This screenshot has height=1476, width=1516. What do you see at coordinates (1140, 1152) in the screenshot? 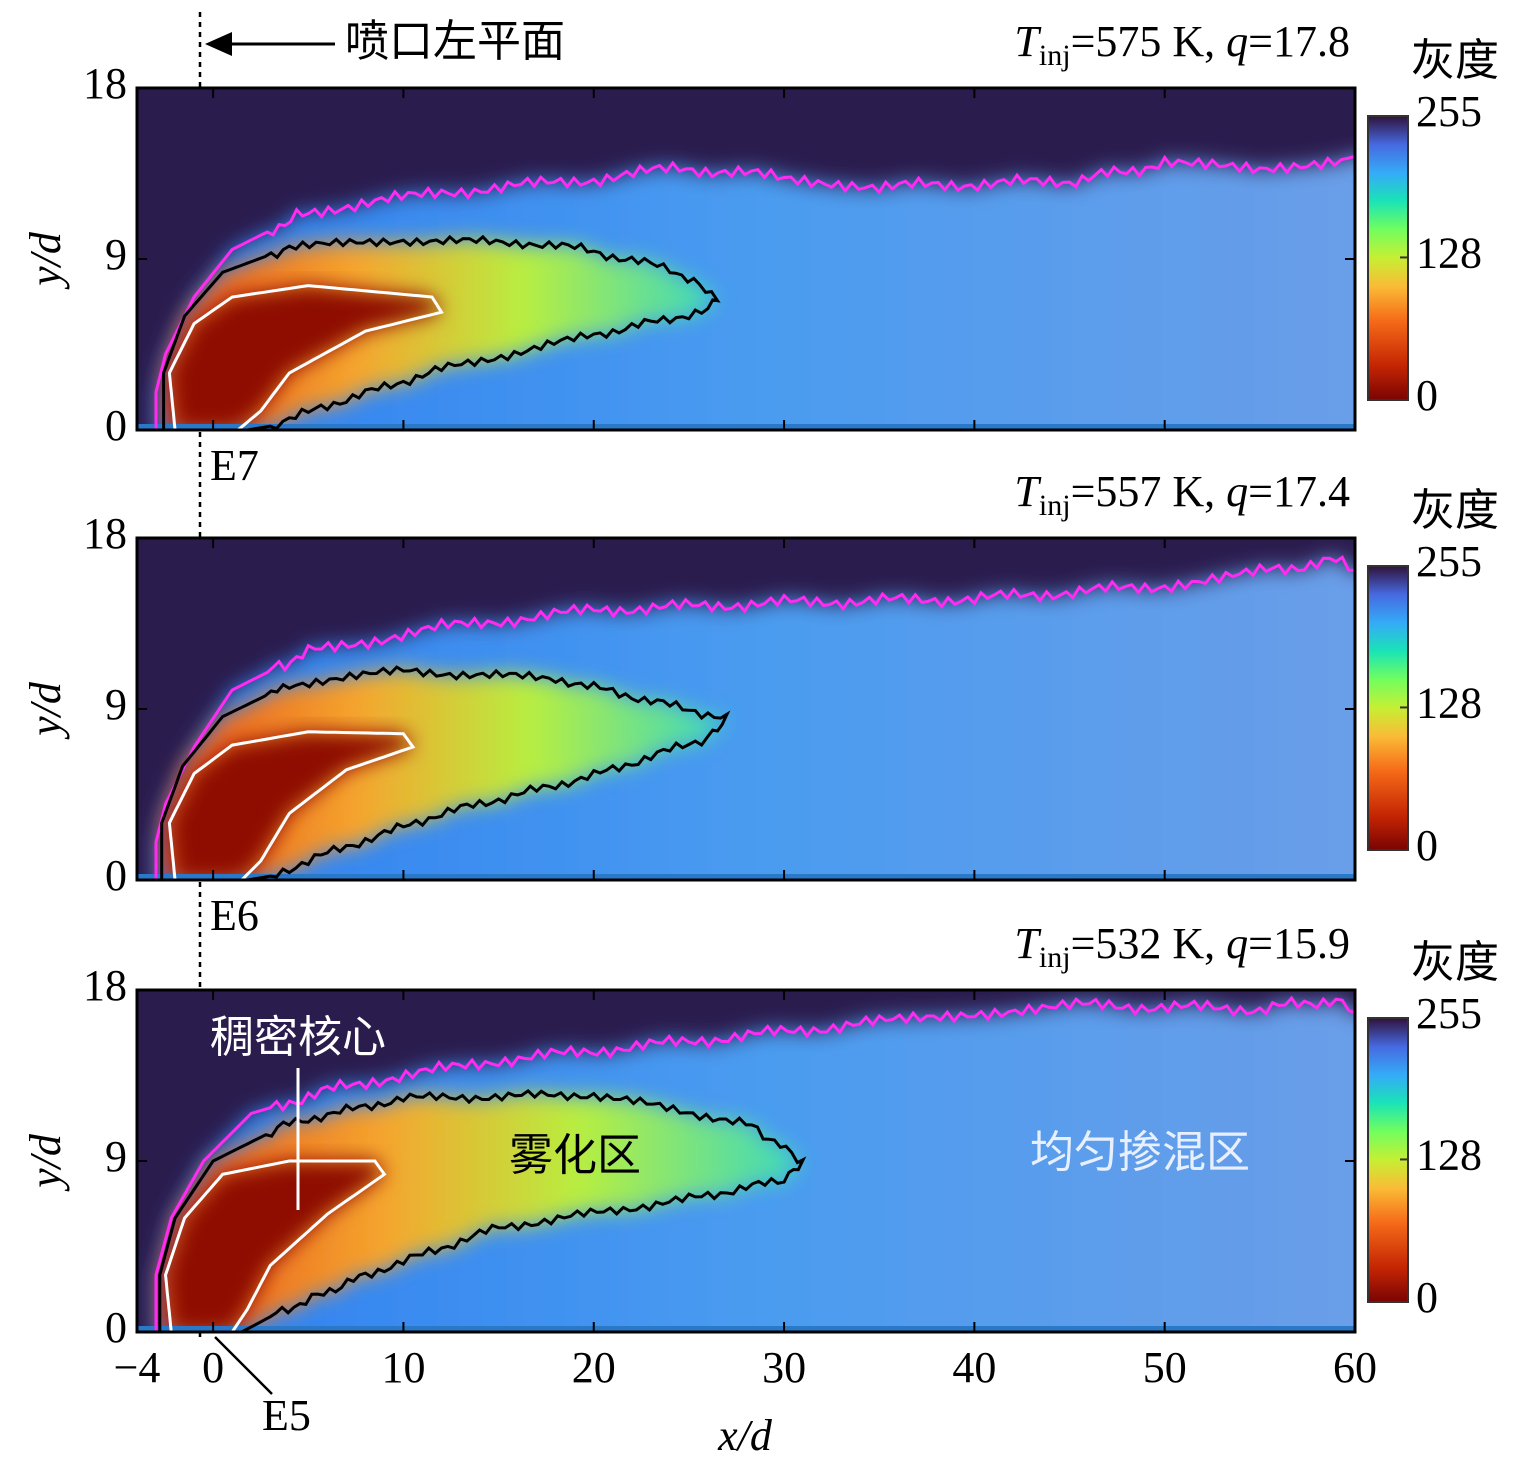
I see `mixing-label: 均匀掺混区` at bounding box center [1140, 1152].